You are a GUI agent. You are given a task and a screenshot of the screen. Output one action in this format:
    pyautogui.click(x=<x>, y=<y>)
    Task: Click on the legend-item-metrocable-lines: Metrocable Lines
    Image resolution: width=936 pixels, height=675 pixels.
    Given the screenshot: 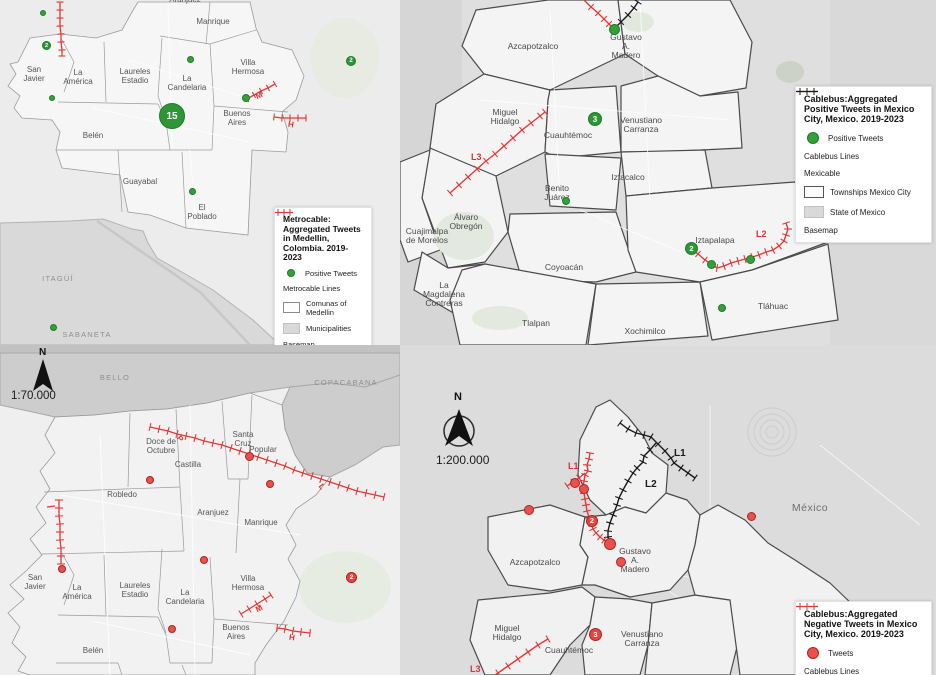 What is the action you would take?
    pyautogui.click(x=319, y=251)
    